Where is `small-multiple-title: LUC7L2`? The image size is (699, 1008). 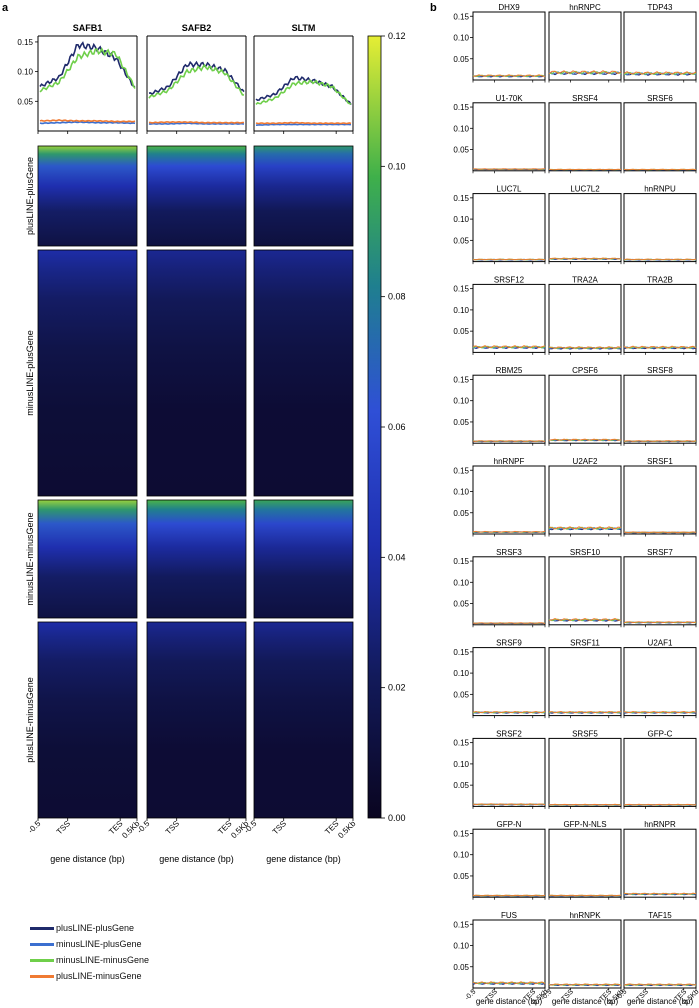 small-multiple-title: LUC7L2 is located at coordinates (585, 189).